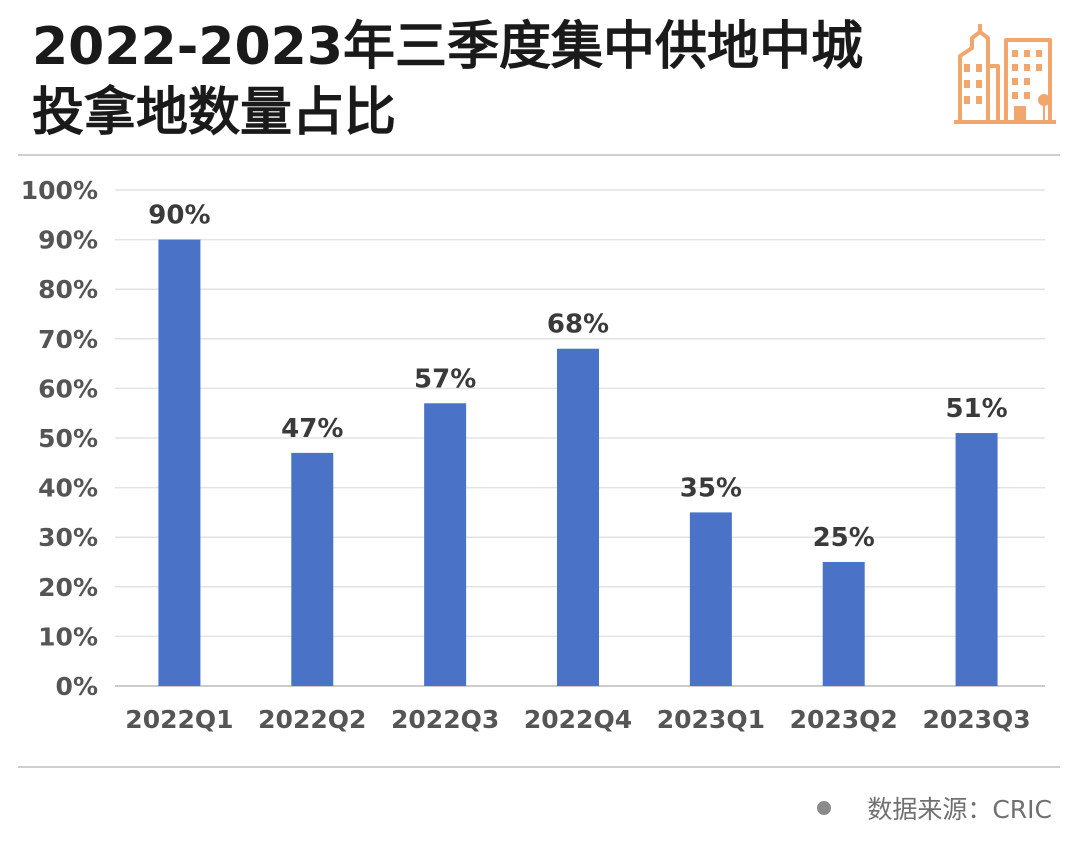 This screenshot has height=857, width=1080. I want to click on y-tick-label: 50%, so click(68, 438).